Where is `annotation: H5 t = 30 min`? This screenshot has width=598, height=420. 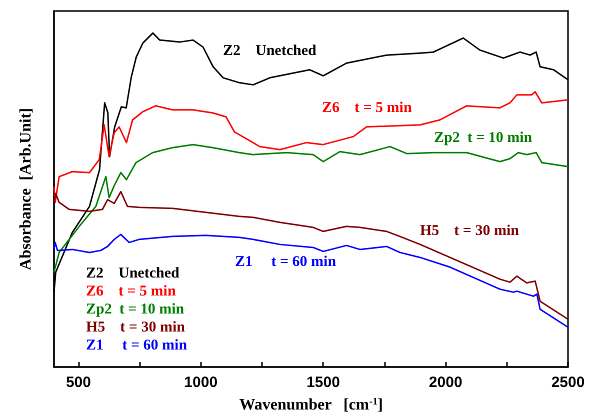 annotation: H5 t = 30 min is located at coordinates (470, 231).